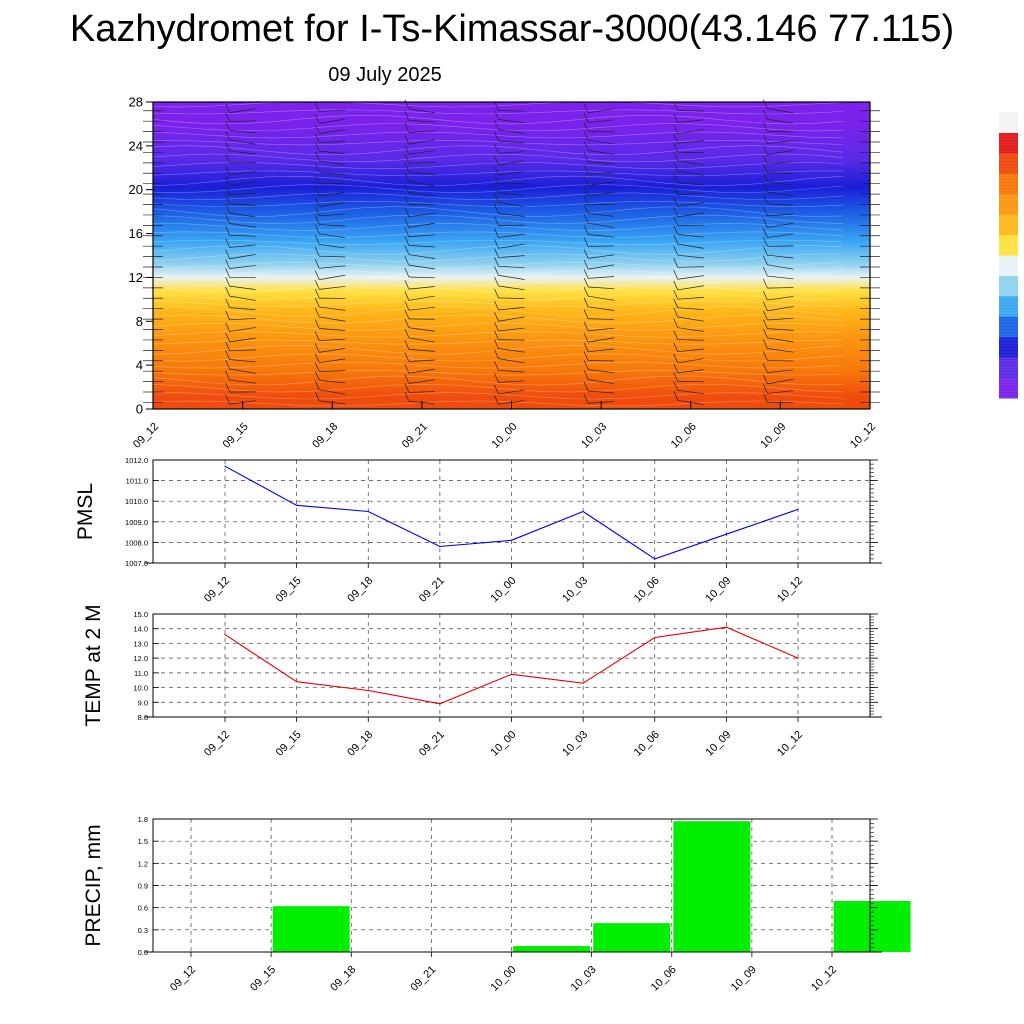 This screenshot has height=1024, width=1024. What do you see at coordinates (93, 885) in the screenshot?
I see `y-axis-title: PRECIP, mm` at bounding box center [93, 885].